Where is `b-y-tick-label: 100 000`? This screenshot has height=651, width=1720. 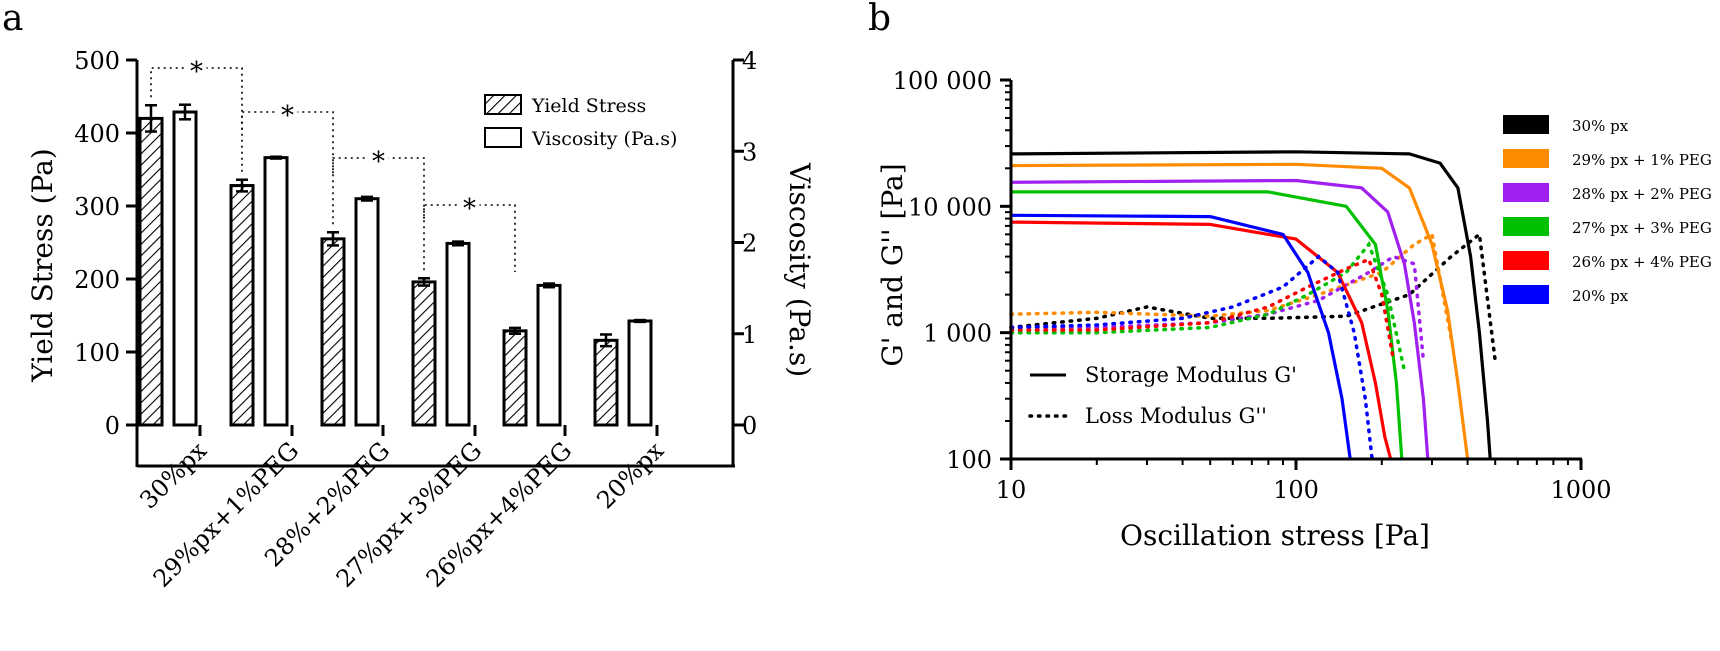
b-y-tick-label: 100 000 is located at coordinates (942, 81).